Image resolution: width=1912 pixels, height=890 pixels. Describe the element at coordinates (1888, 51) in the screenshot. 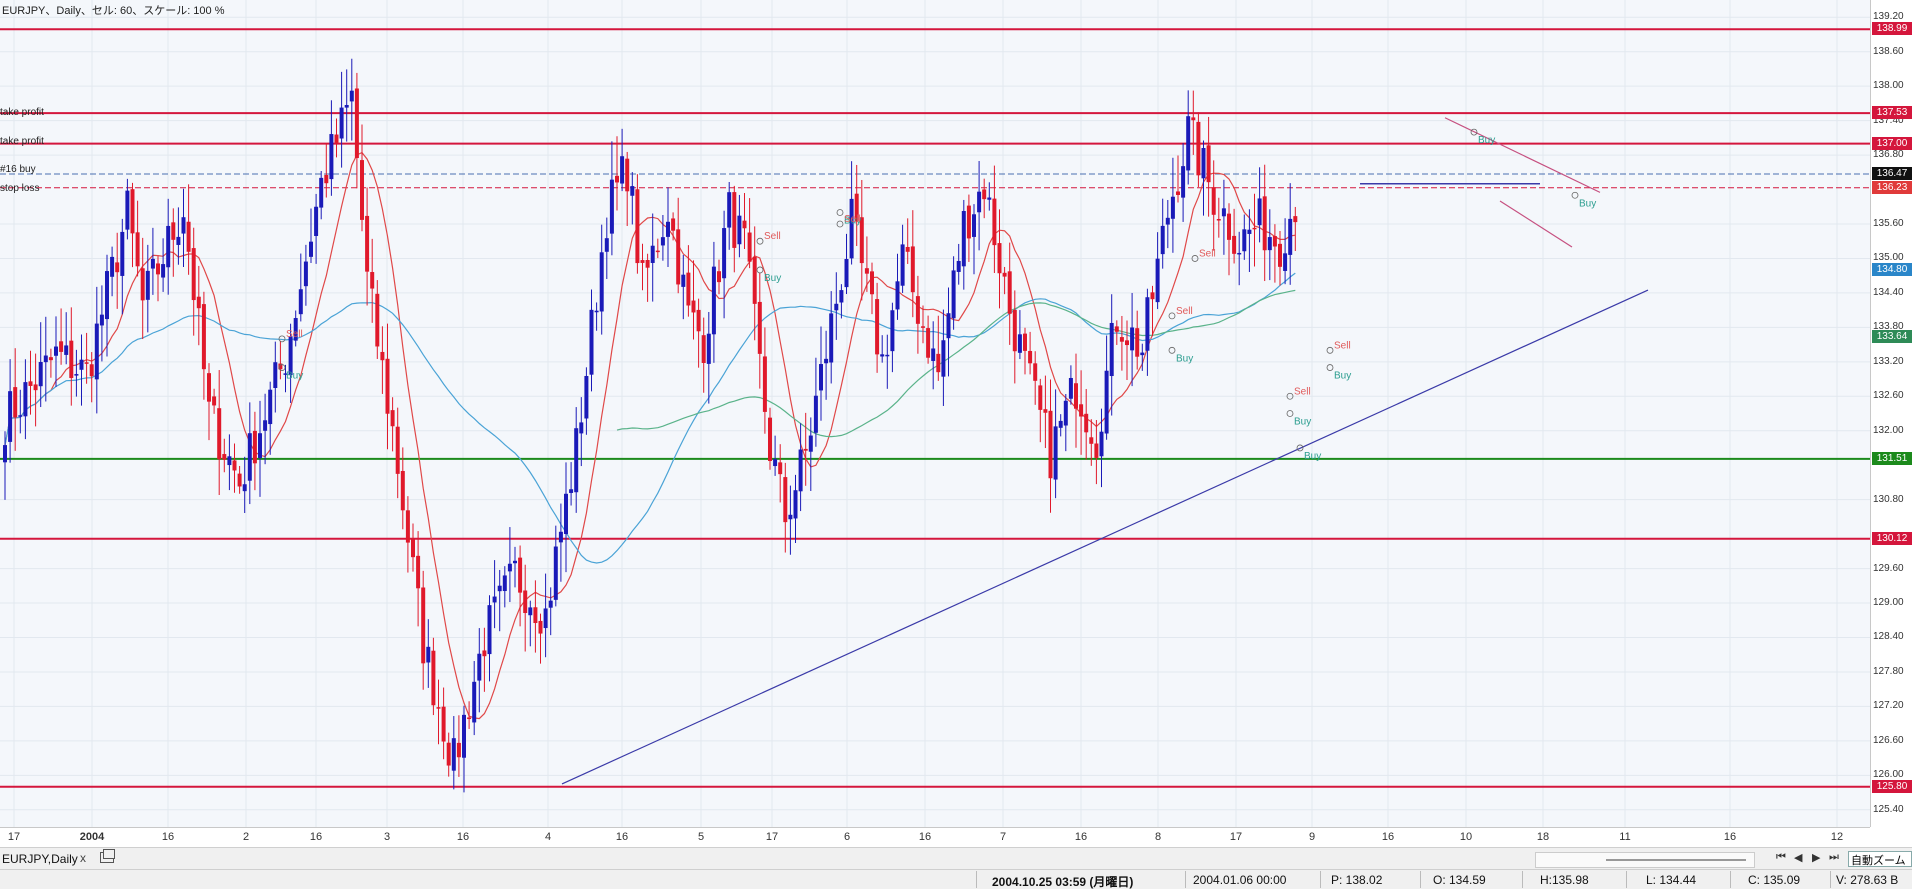

I see `price-tick-label: 138.60` at that location.